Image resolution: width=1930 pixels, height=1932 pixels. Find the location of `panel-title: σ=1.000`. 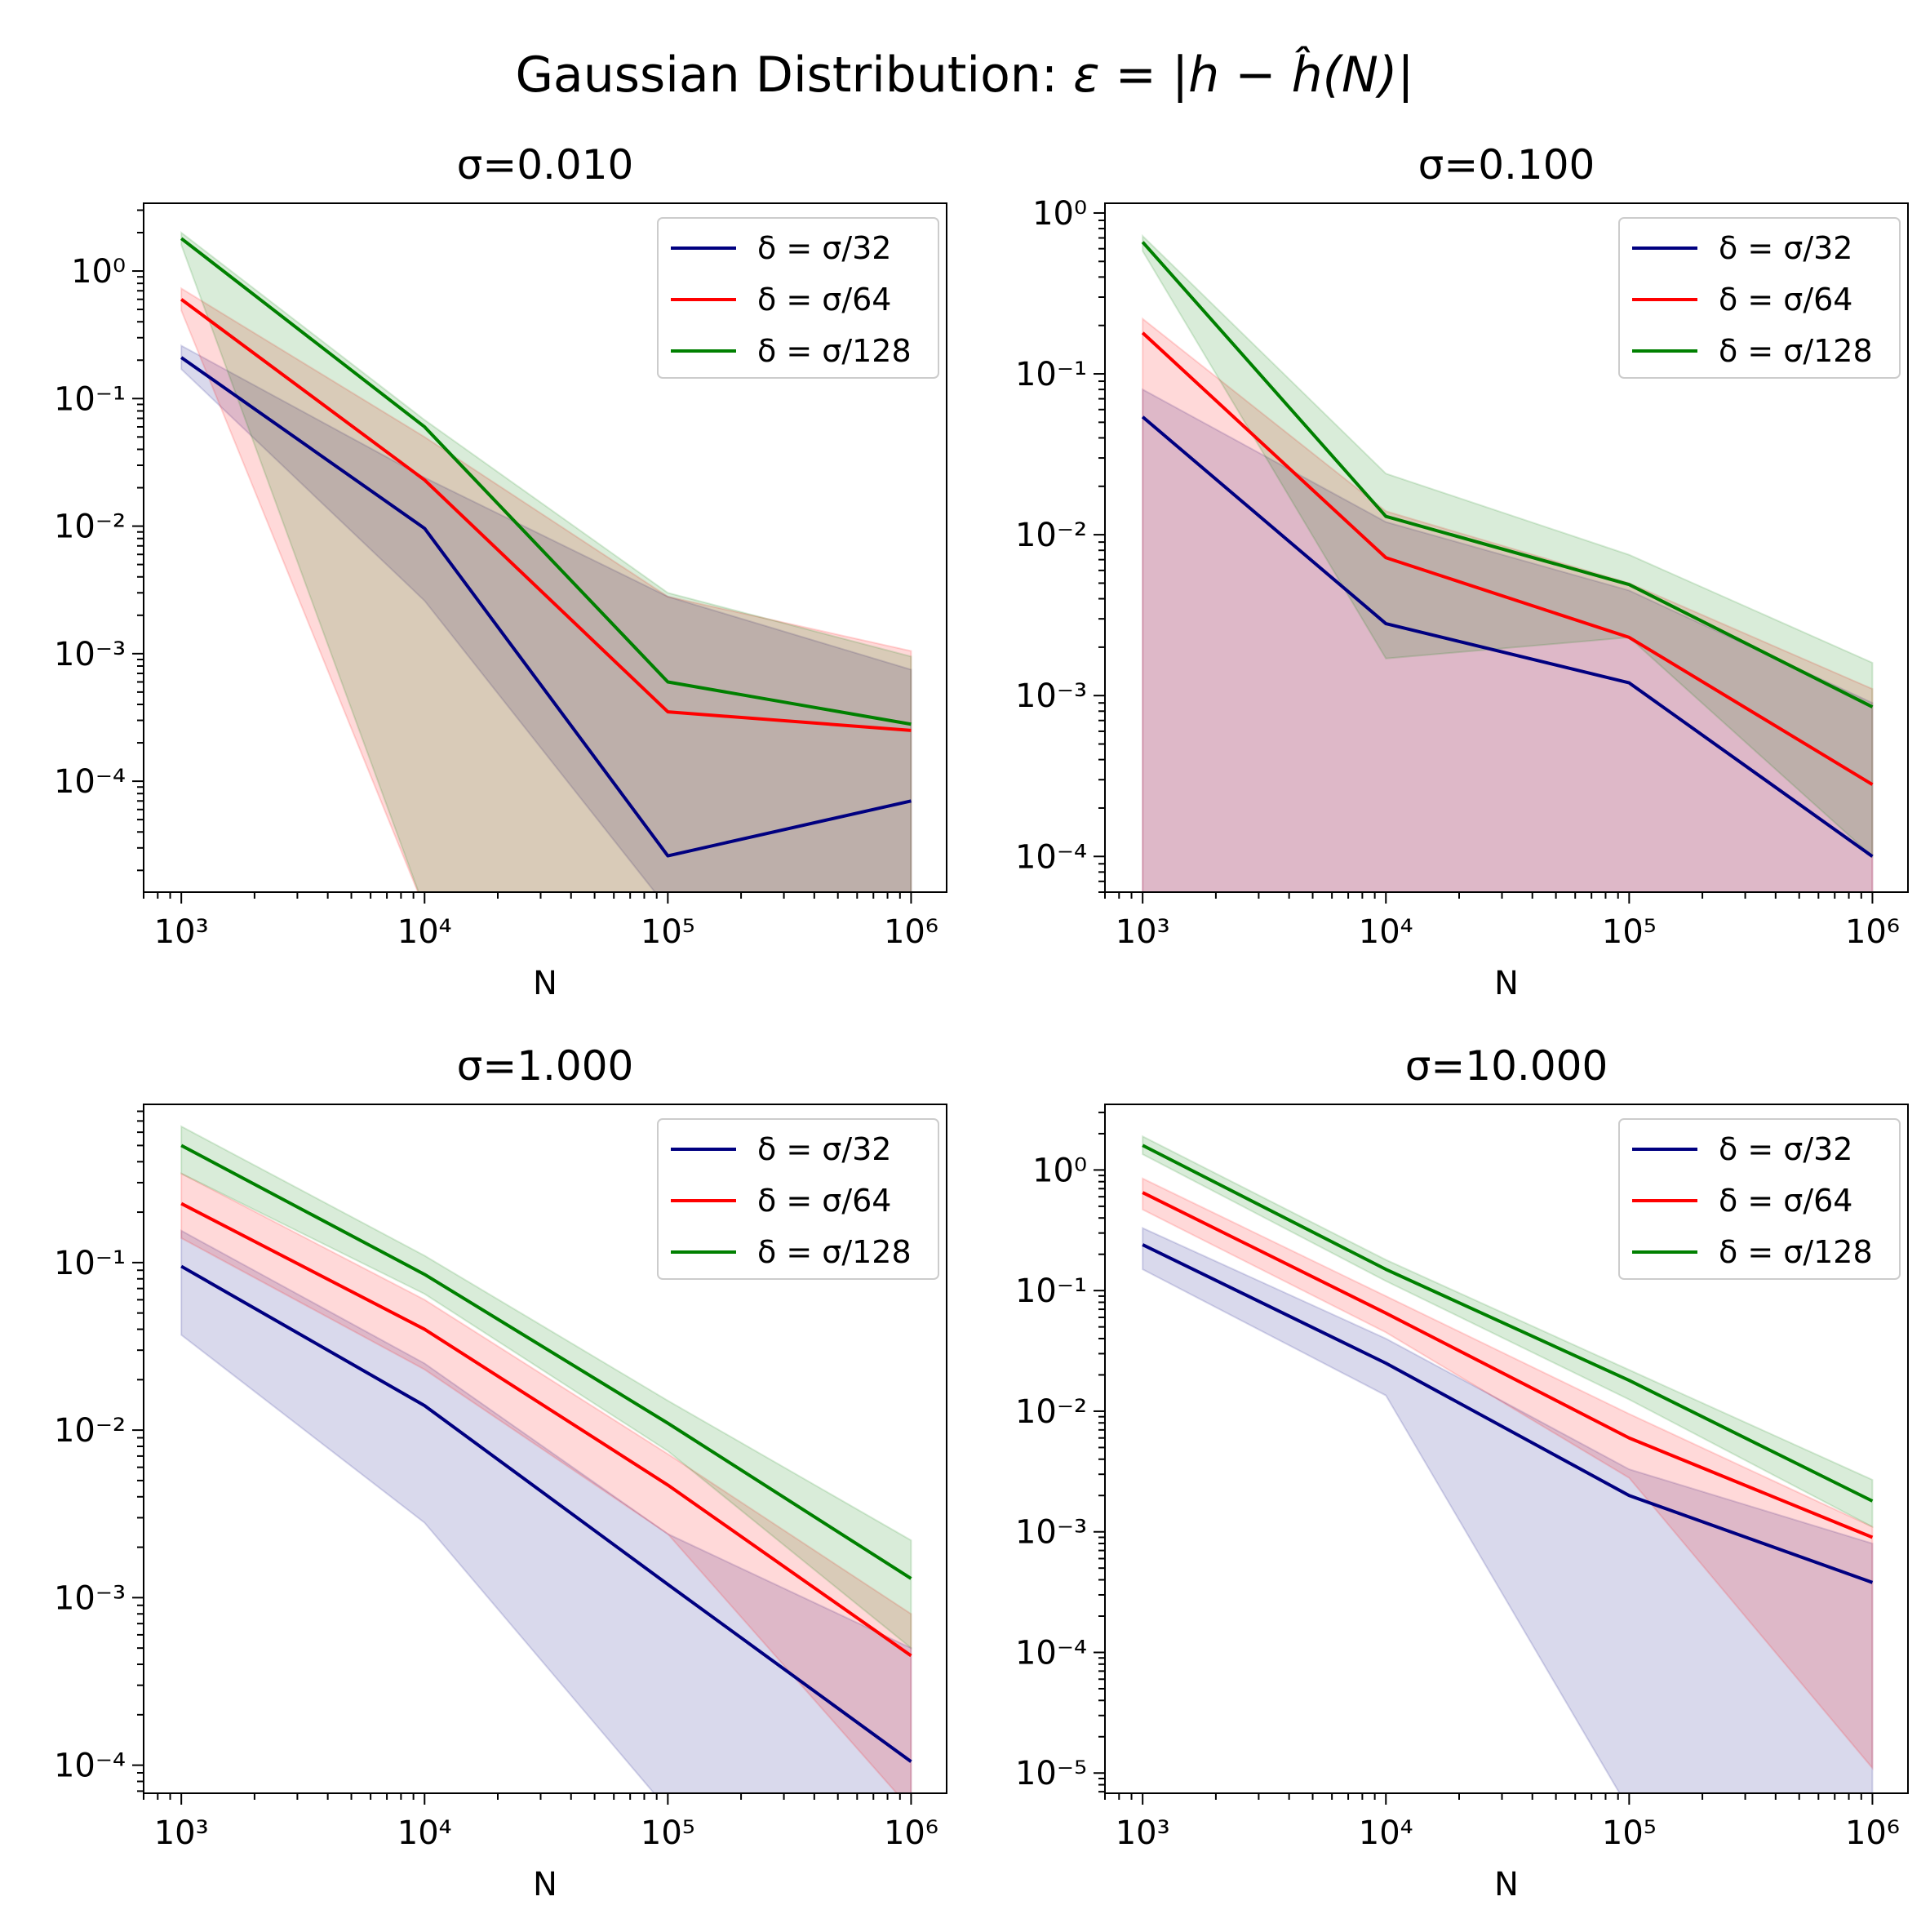

panel-title: σ=1.000 is located at coordinates (545, 1066).